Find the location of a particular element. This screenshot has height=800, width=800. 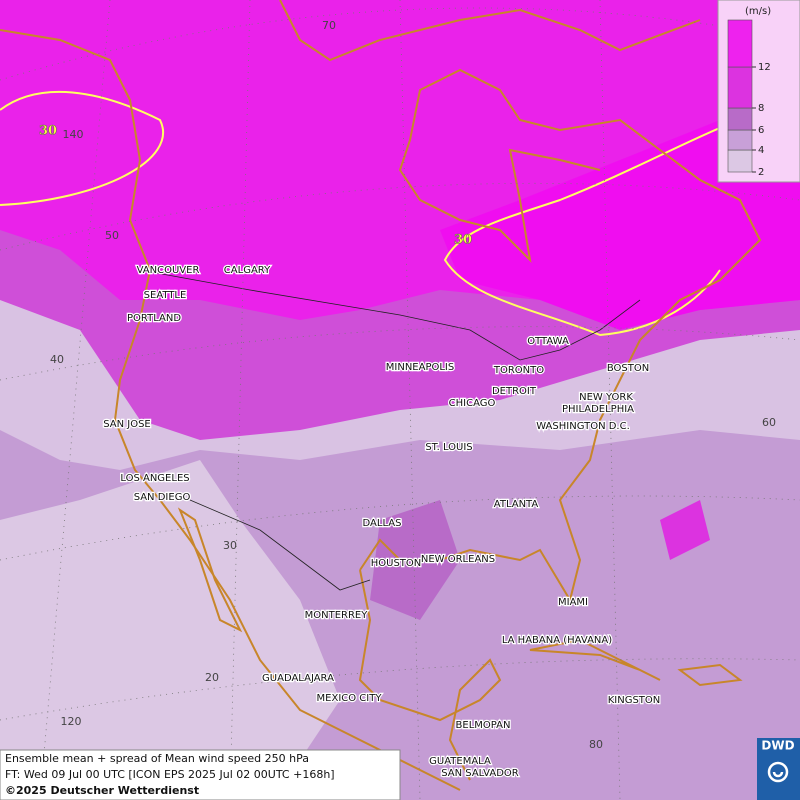

legend-tick-label: 4 is located at coordinates (761, 150).